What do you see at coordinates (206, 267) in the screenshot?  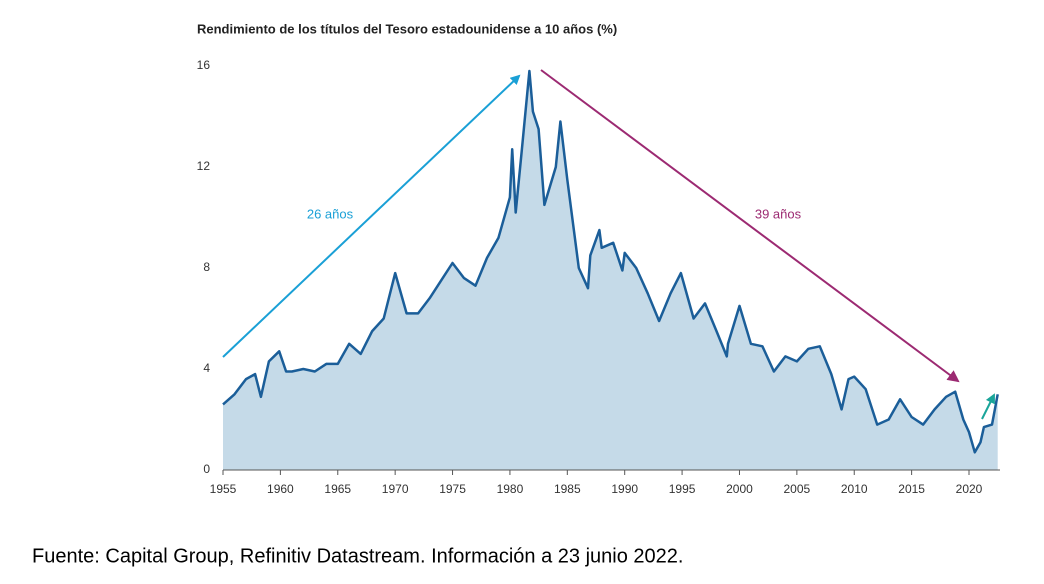 I see `y-tick-label: 8` at bounding box center [206, 267].